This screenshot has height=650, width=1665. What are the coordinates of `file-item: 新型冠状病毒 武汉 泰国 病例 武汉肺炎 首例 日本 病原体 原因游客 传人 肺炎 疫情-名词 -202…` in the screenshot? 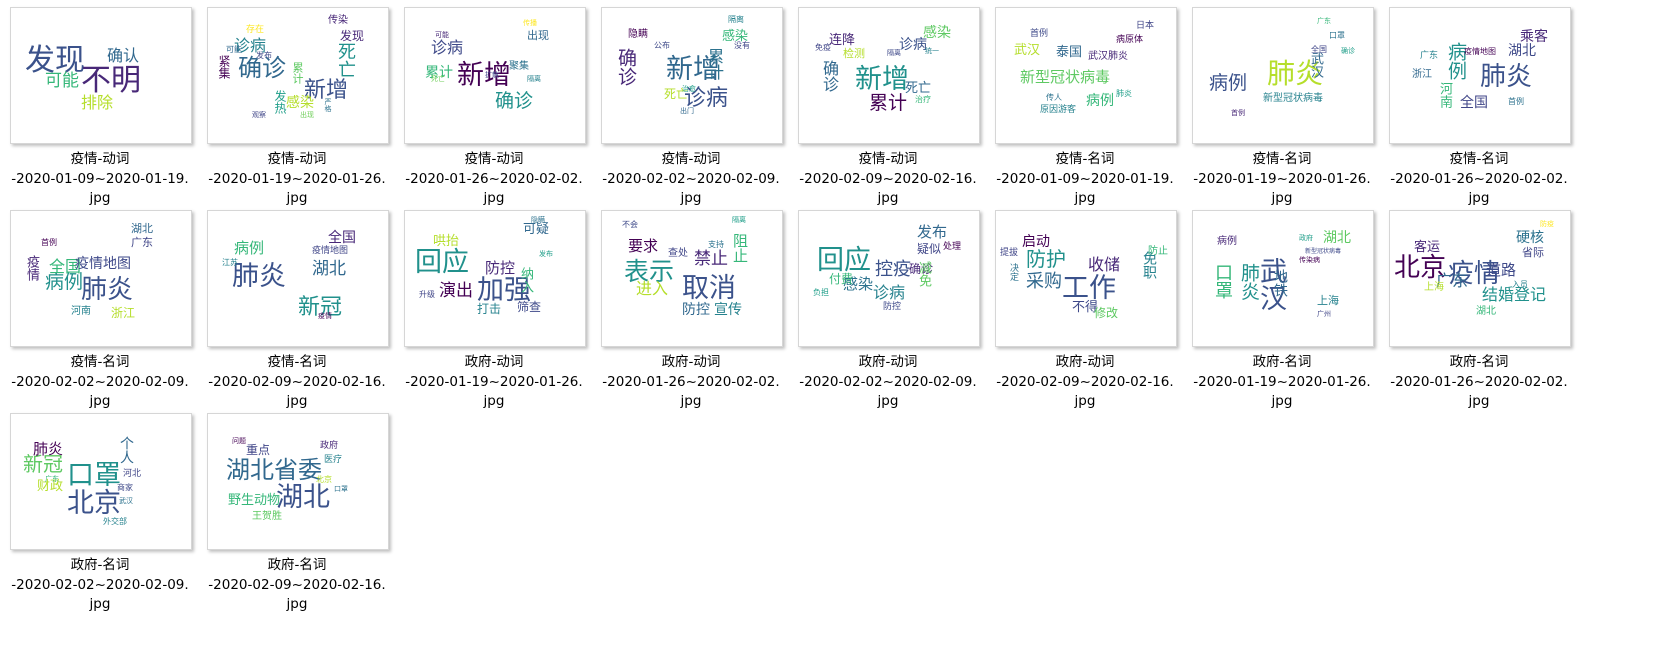 It's located at (1085, 105).